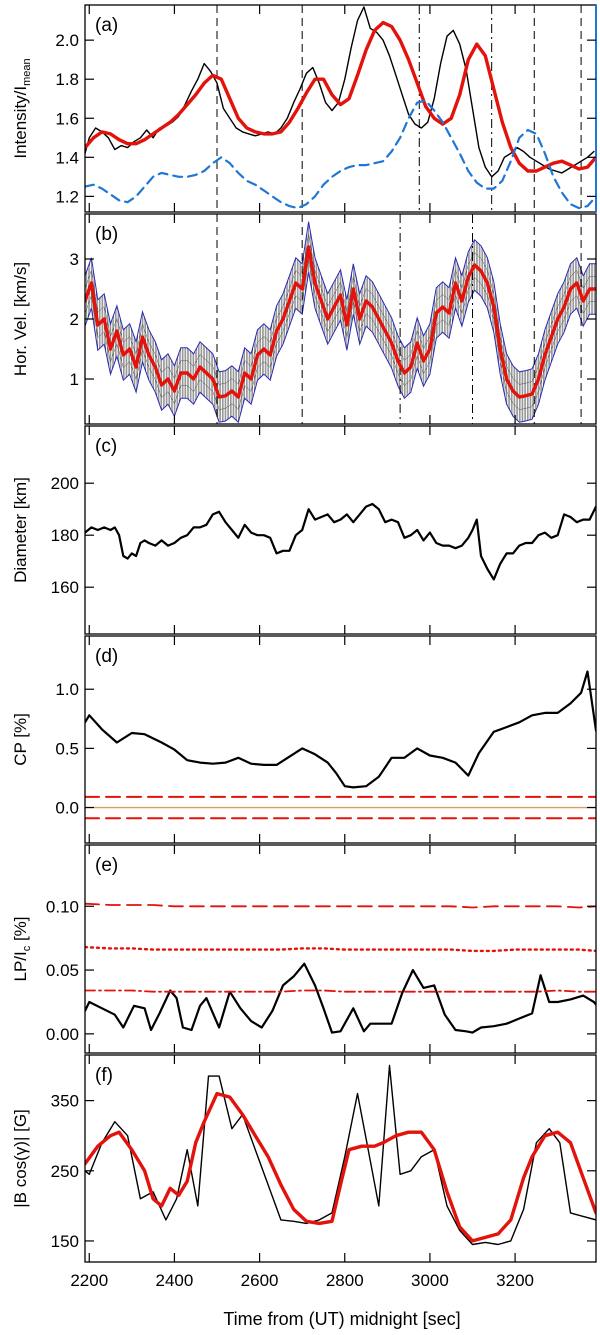 The width and height of the screenshot is (600, 1335). What do you see at coordinates (62, 970) in the screenshot?
I see `y-tick-label: 0.05` at bounding box center [62, 970].